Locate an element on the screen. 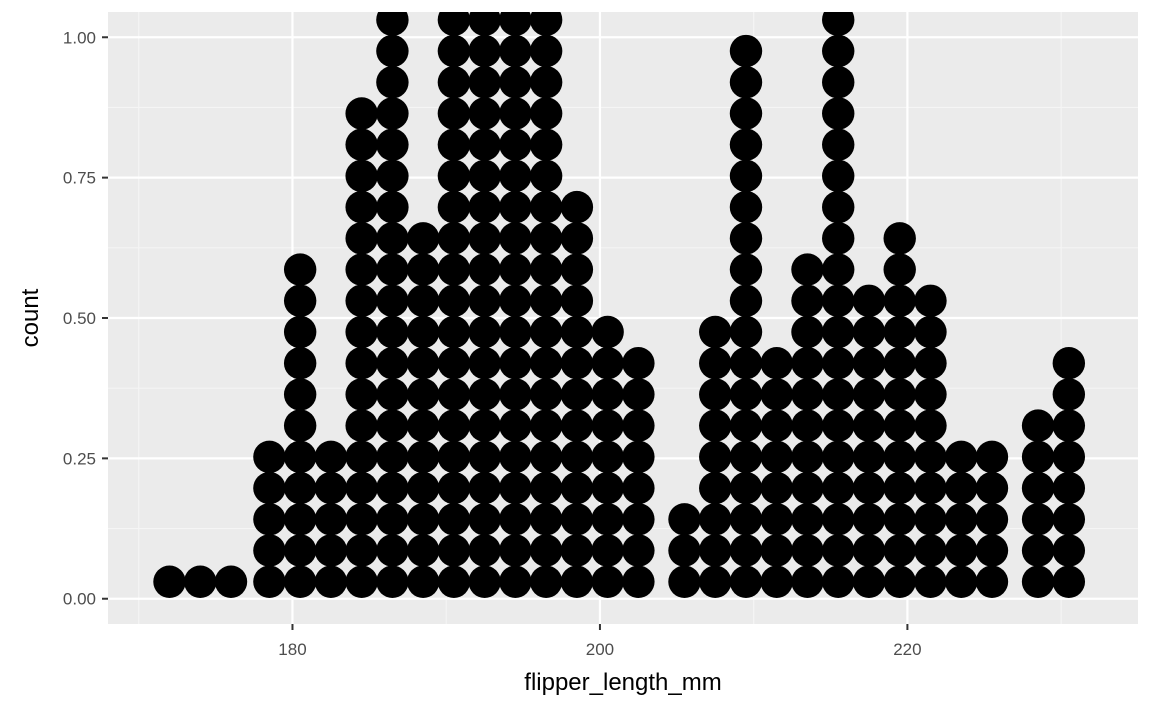 This screenshot has height=711, width=1152. x-tick-label: 220 is located at coordinates (907, 649).